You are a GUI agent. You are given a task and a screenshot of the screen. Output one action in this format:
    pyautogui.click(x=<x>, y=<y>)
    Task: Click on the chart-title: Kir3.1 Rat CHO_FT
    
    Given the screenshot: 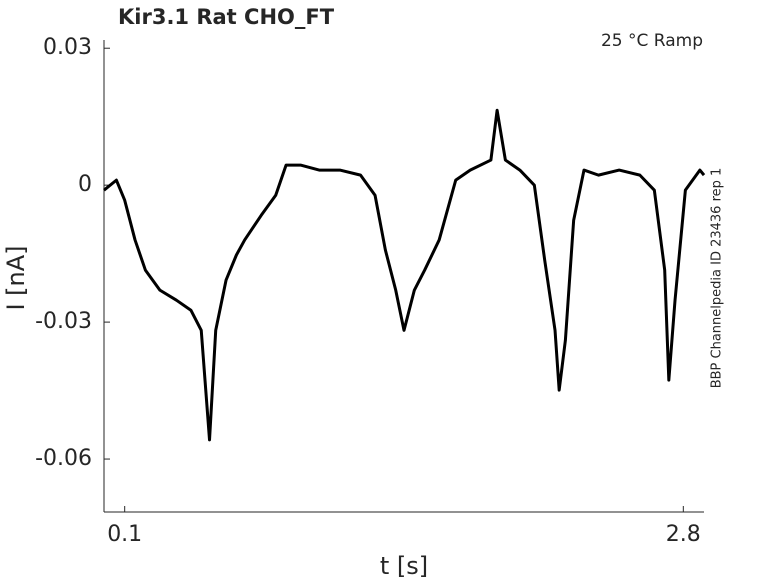 What is the action you would take?
    pyautogui.click(x=226, y=17)
    